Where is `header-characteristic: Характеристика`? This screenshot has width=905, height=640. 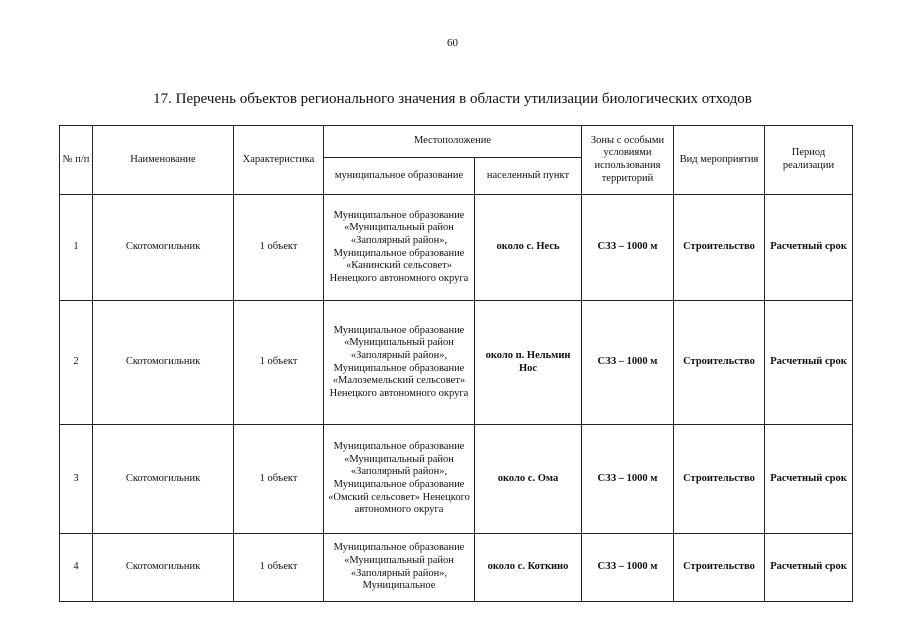 header-characteristic: Характеристика is located at coordinates (278, 160).